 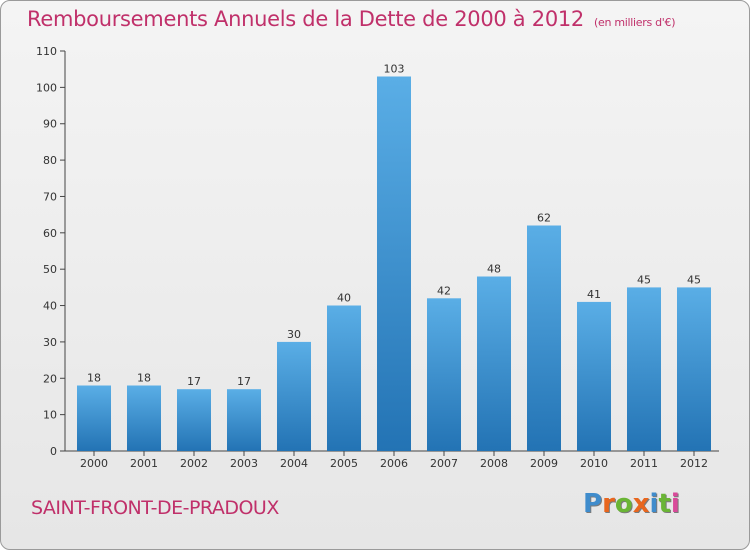 What do you see at coordinates (194, 381) in the screenshot?
I see `data-label-2002: 17` at bounding box center [194, 381].